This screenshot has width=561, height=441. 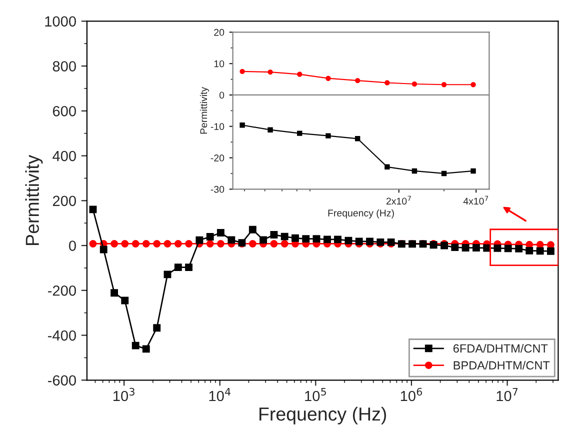 I want to click on x-tick-label: 10$^{6}$, so click(x=411, y=395).